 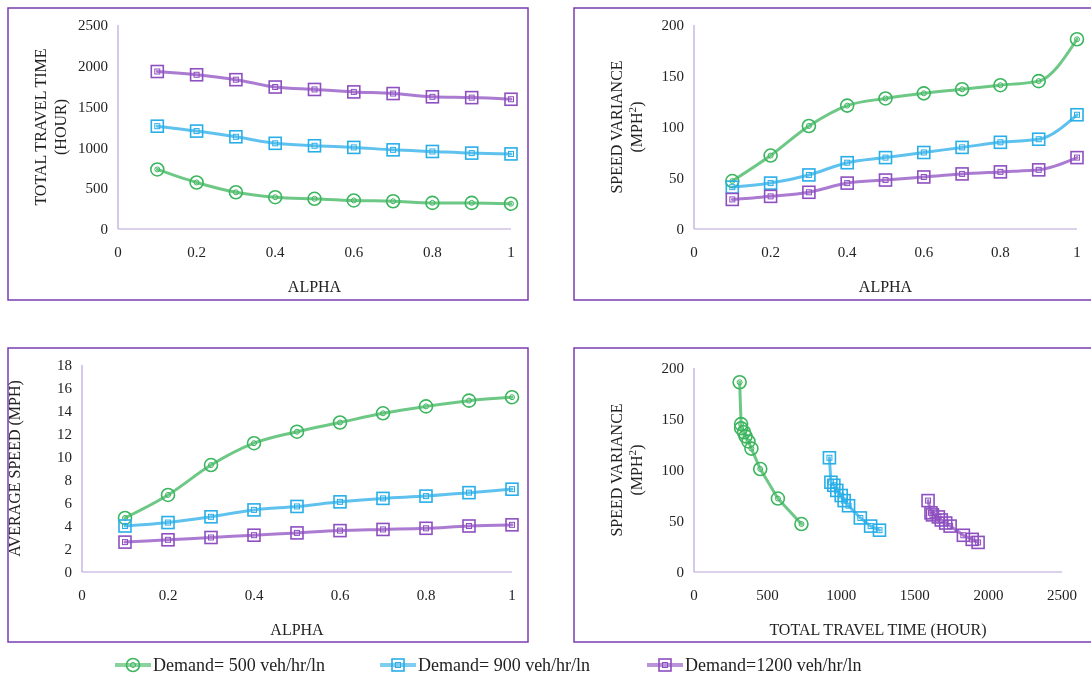 I want to click on x-tick-label: 1000, so click(x=841, y=595).